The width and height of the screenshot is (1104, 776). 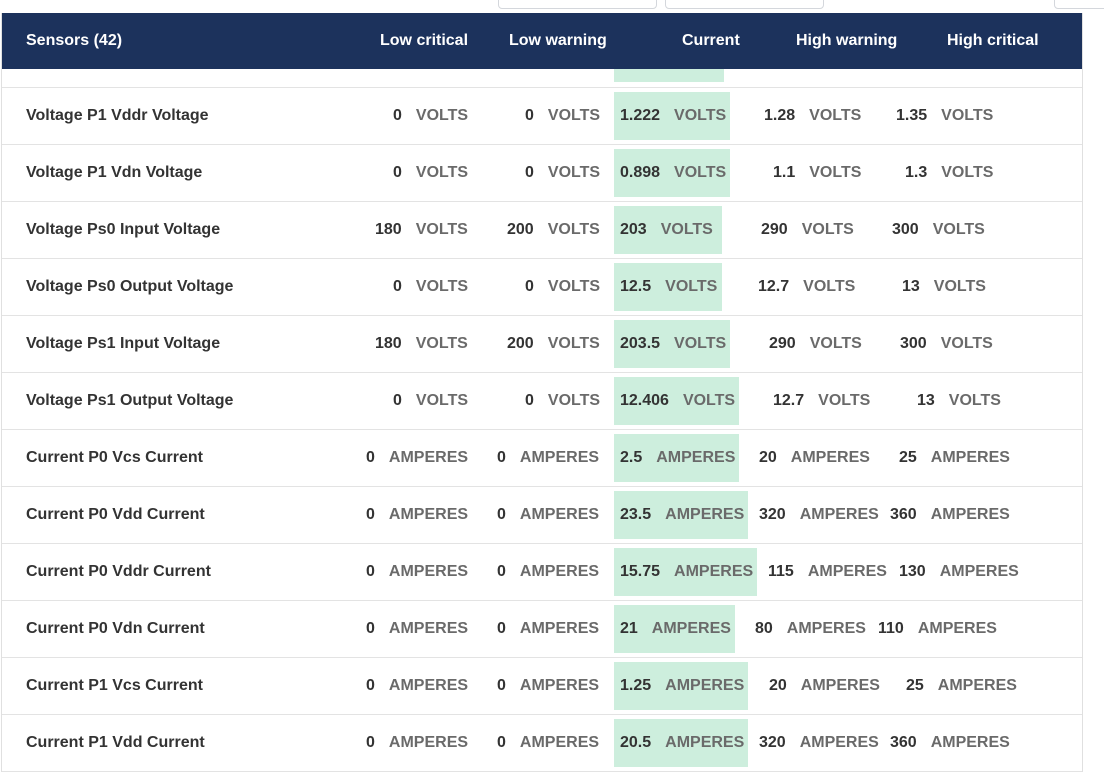 What do you see at coordinates (117, 115) in the screenshot?
I see `sensor-name: Voltage P1 Vddr Voltage` at bounding box center [117, 115].